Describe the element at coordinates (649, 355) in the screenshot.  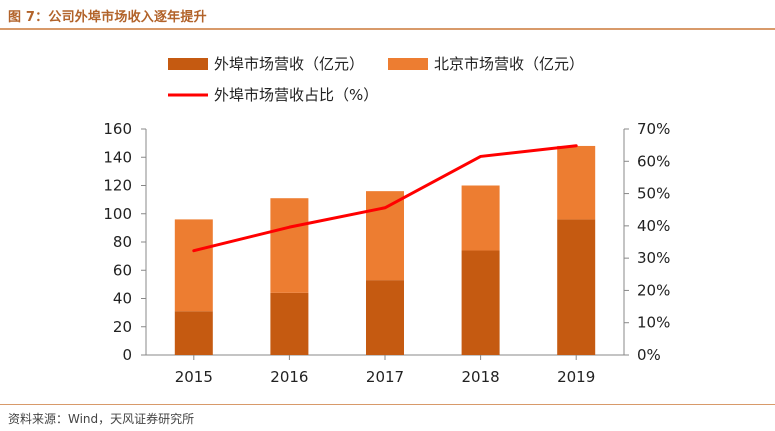
I see `y2-tick-label: 0%` at that location.